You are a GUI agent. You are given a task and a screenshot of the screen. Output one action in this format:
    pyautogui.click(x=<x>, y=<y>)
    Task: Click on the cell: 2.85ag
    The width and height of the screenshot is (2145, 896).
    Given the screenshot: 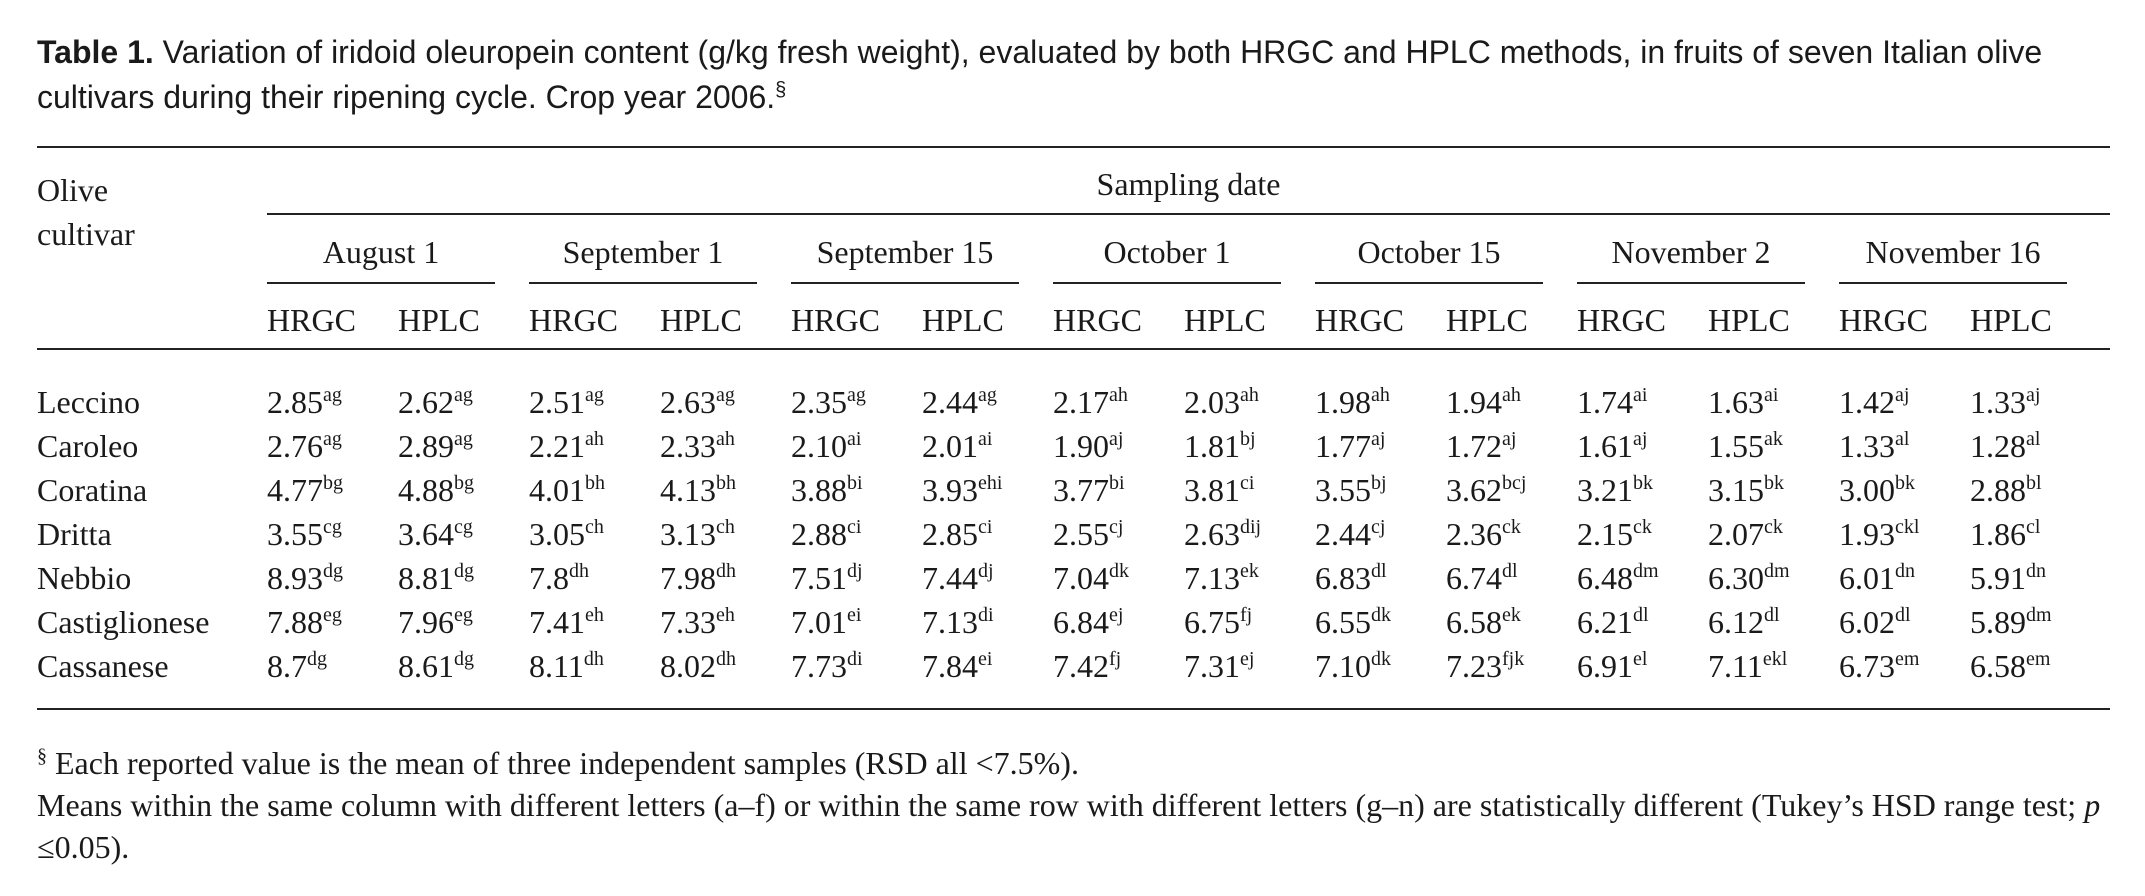 What is the action you would take?
    pyautogui.click(x=304, y=401)
    